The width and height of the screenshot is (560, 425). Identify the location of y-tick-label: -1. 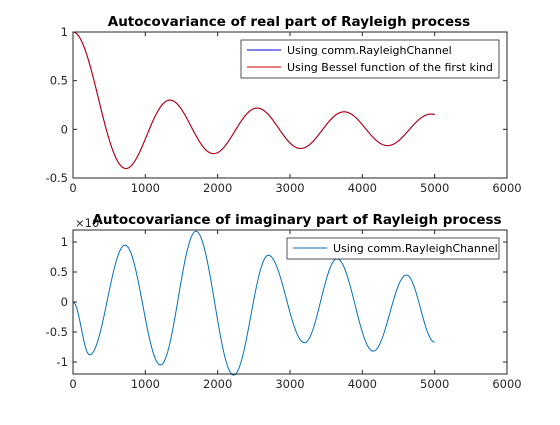
(62, 362).